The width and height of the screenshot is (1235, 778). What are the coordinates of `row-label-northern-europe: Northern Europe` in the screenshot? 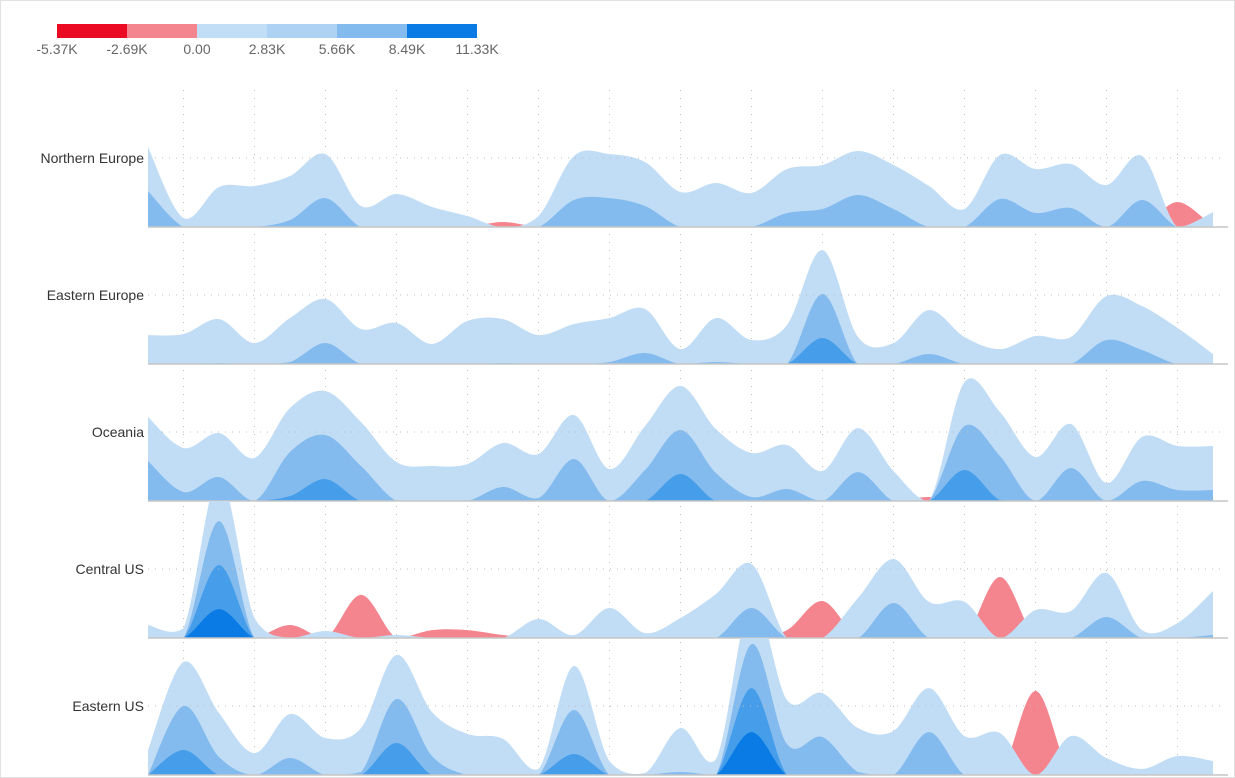 It's located at (92, 158).